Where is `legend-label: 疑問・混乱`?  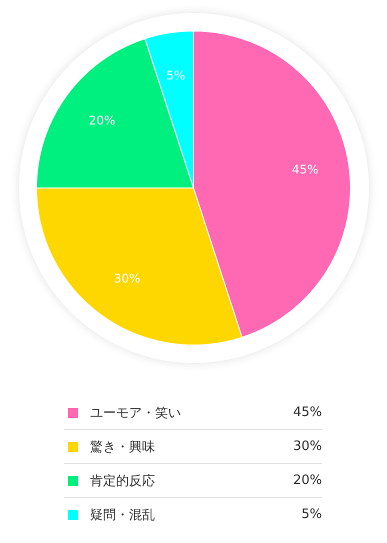 legend-label: 疑問・混乱 is located at coordinates (123, 515).